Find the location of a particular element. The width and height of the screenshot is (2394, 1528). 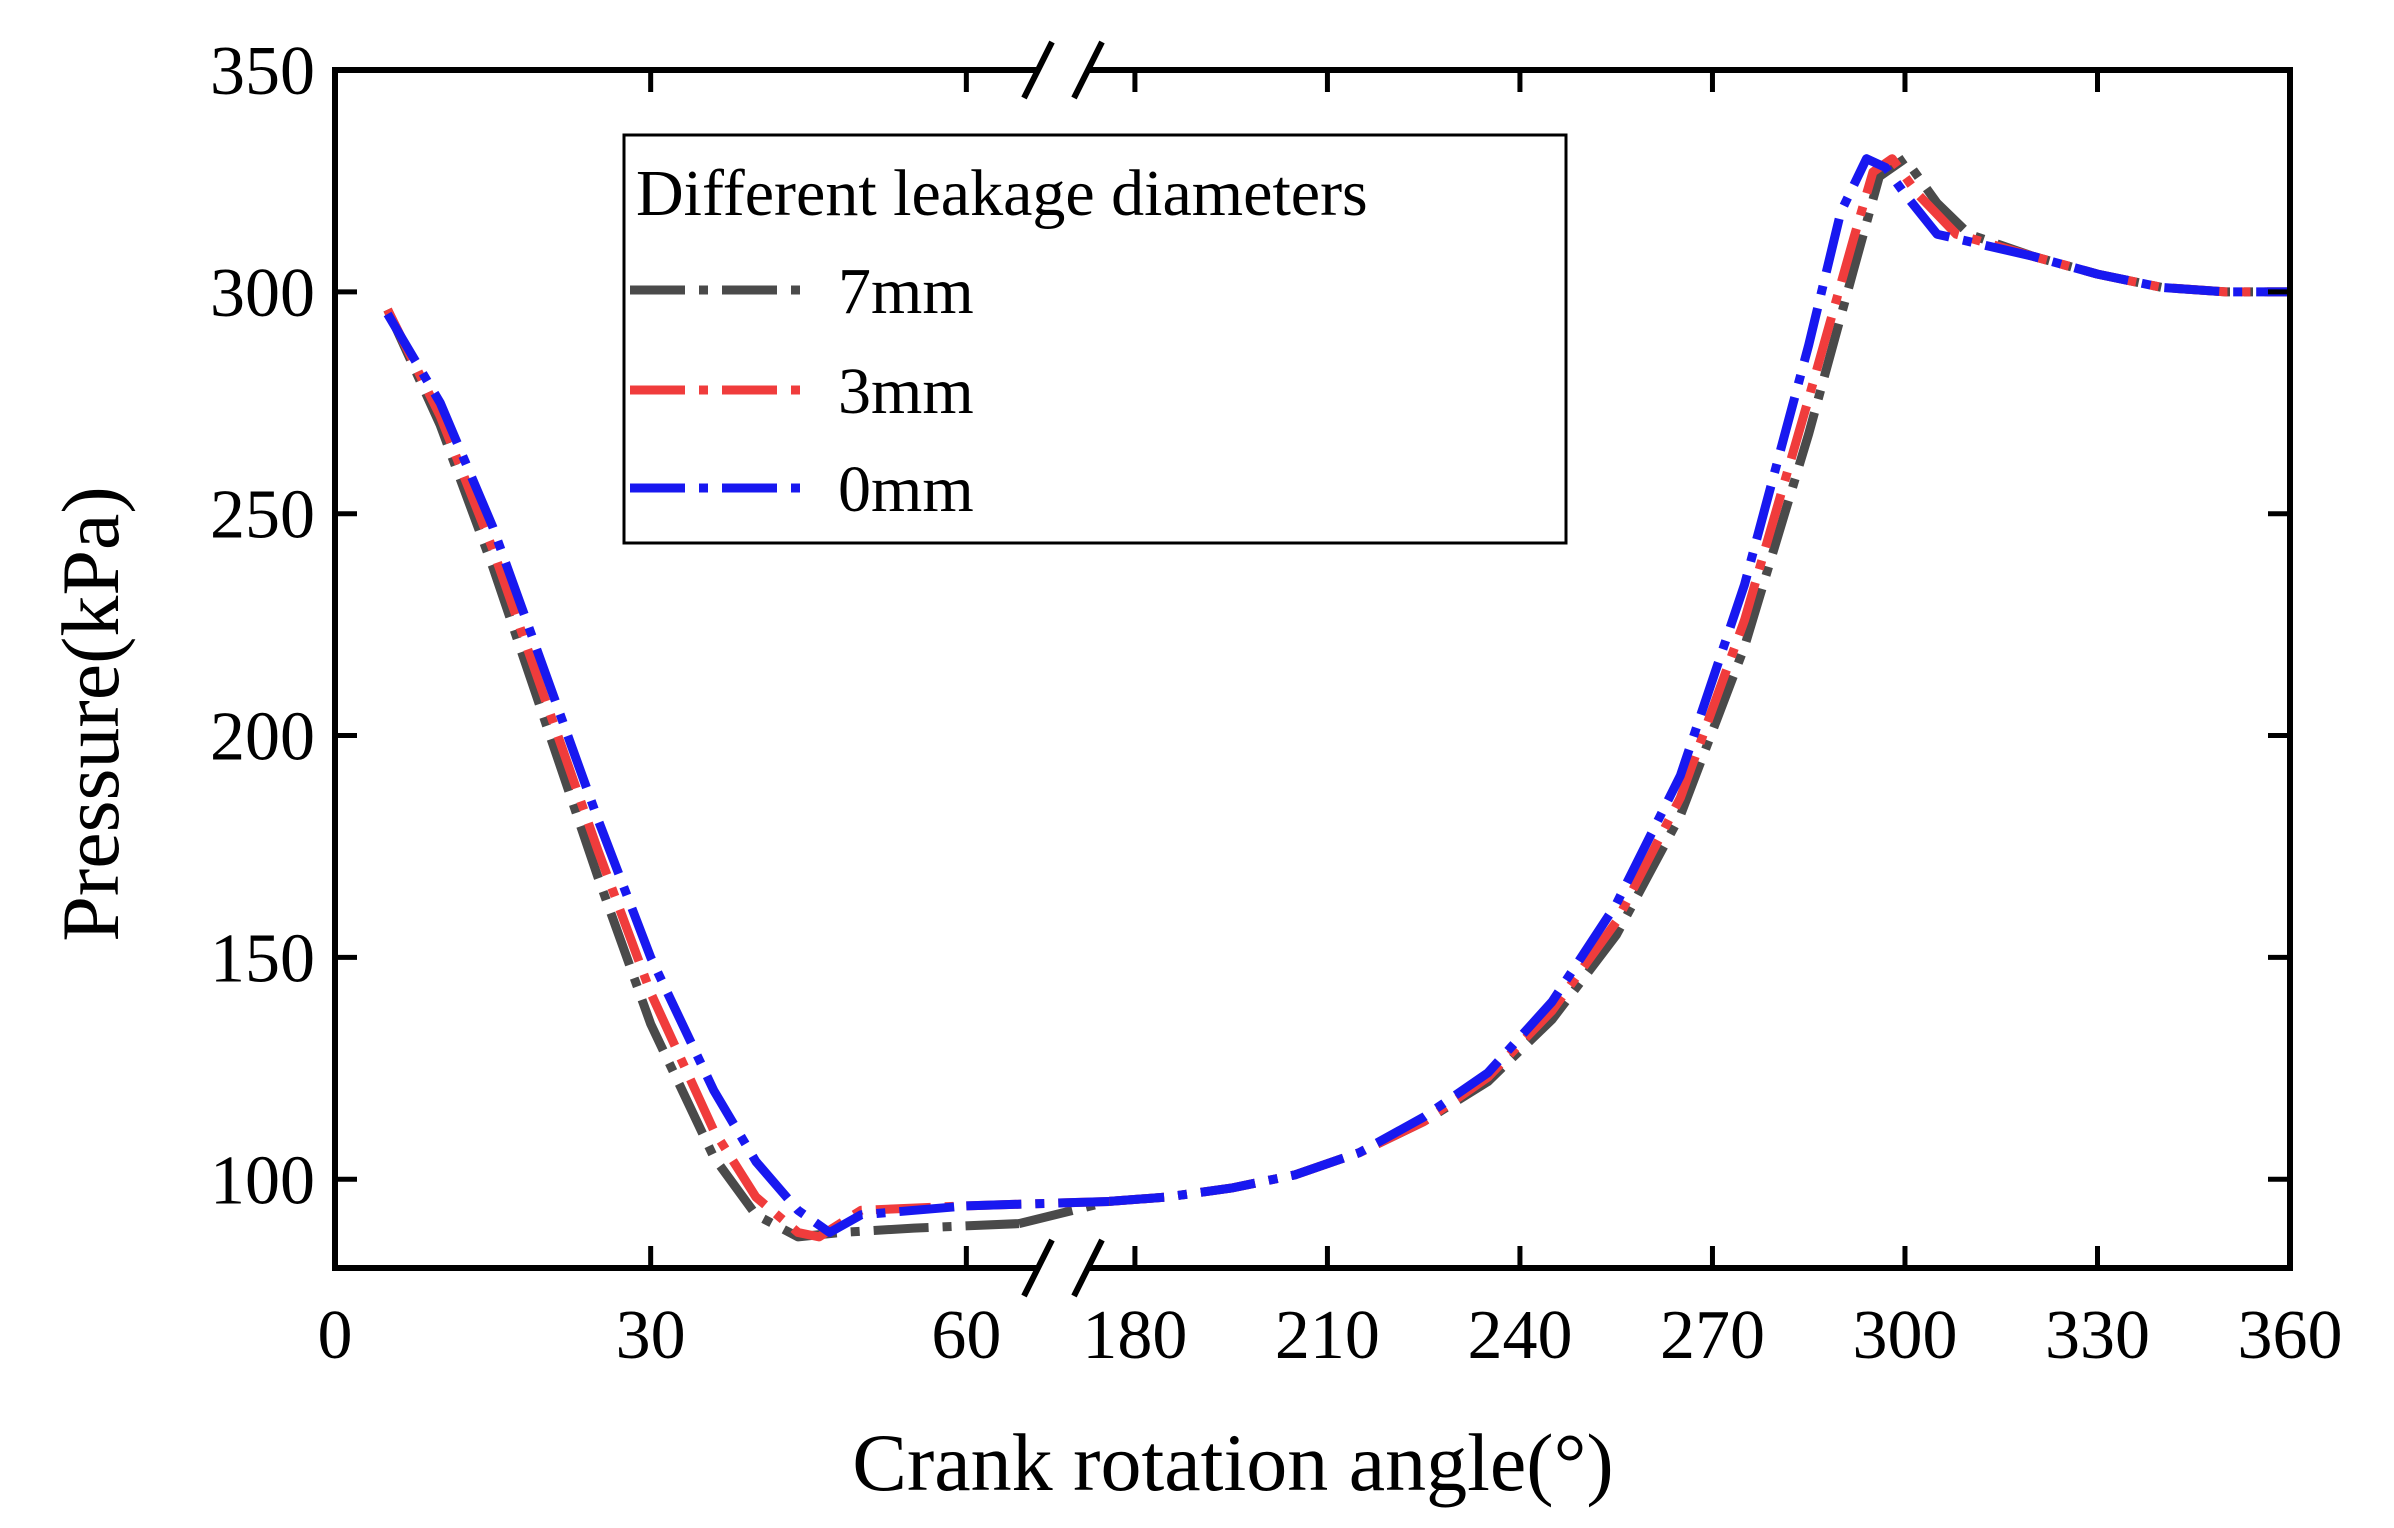

y-tick-label-250: 250 is located at coordinates (262, 515).